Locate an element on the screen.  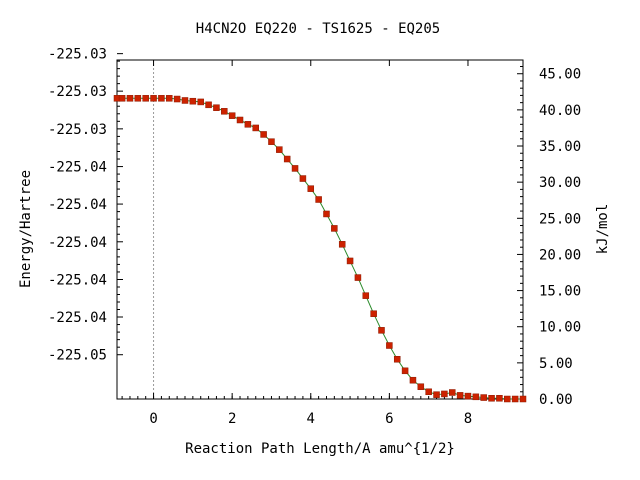
y-axis-label: Energy/Hartree is located at coordinates (26, 229).